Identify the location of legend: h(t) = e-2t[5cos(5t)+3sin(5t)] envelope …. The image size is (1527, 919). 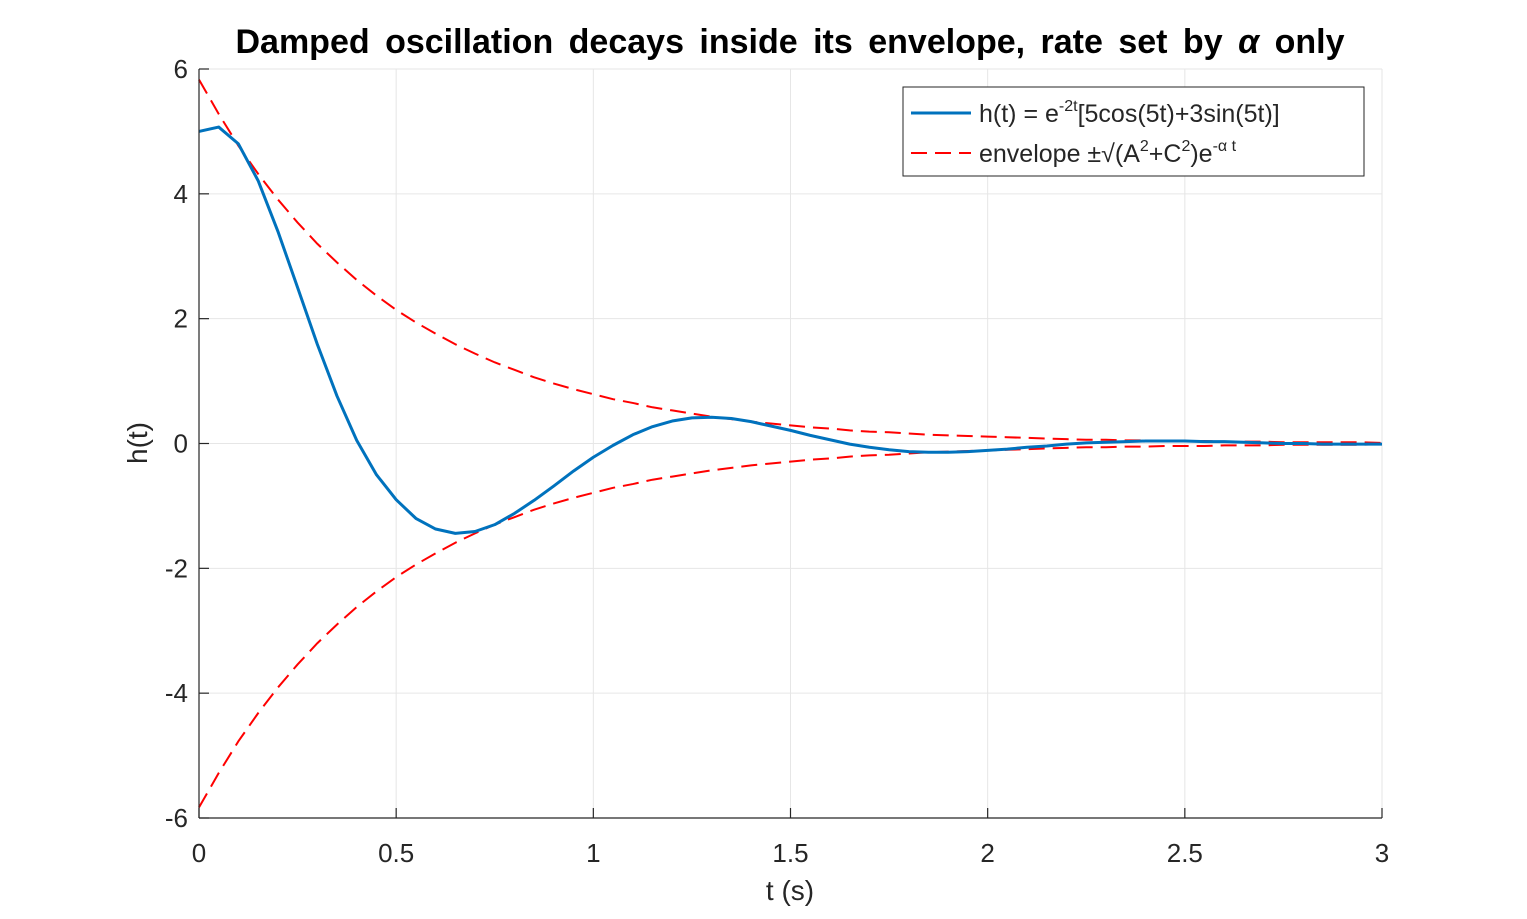
(1133, 131).